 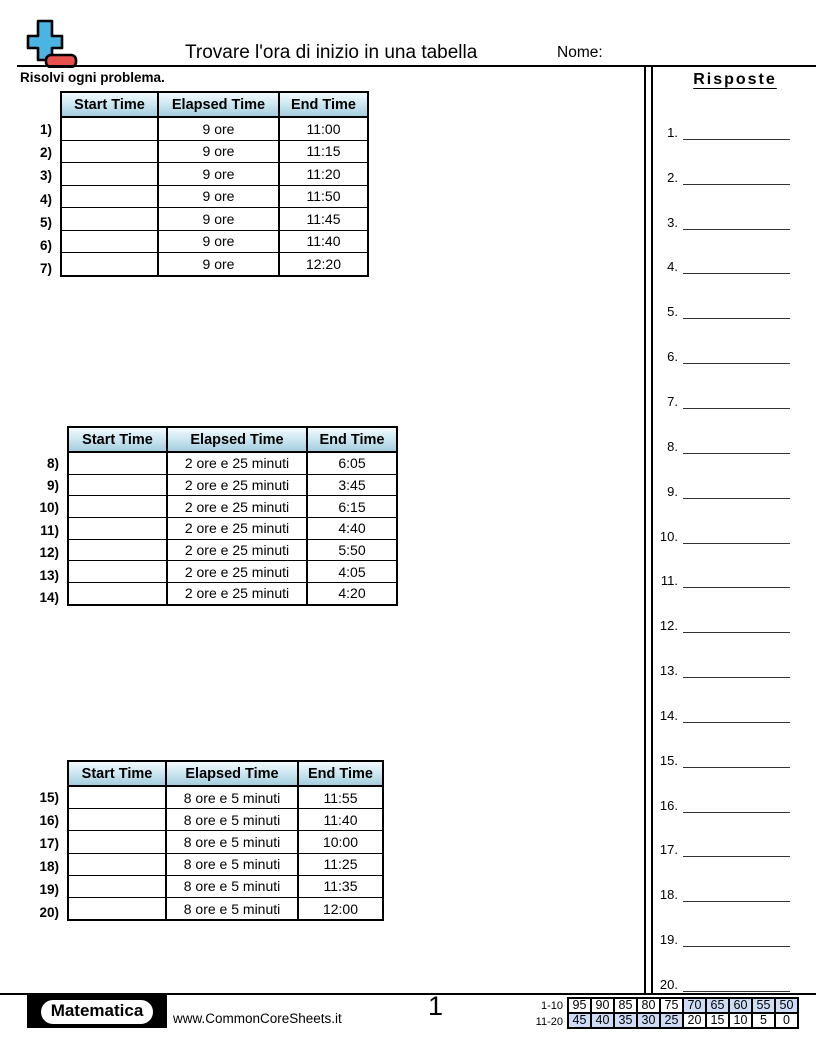 What do you see at coordinates (232, 908) in the screenshot?
I see `elapsed-time-cell: 8 ore e 5 minuti` at bounding box center [232, 908].